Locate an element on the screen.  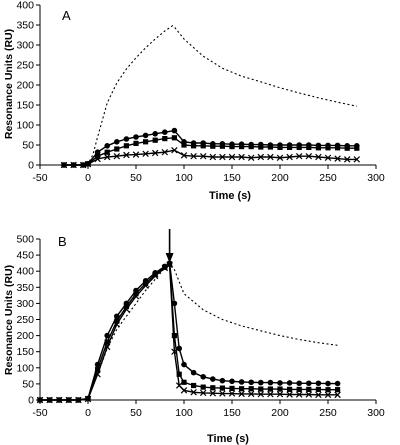
panel-b-x-tick-label: 250 is located at coordinates (328, 413).